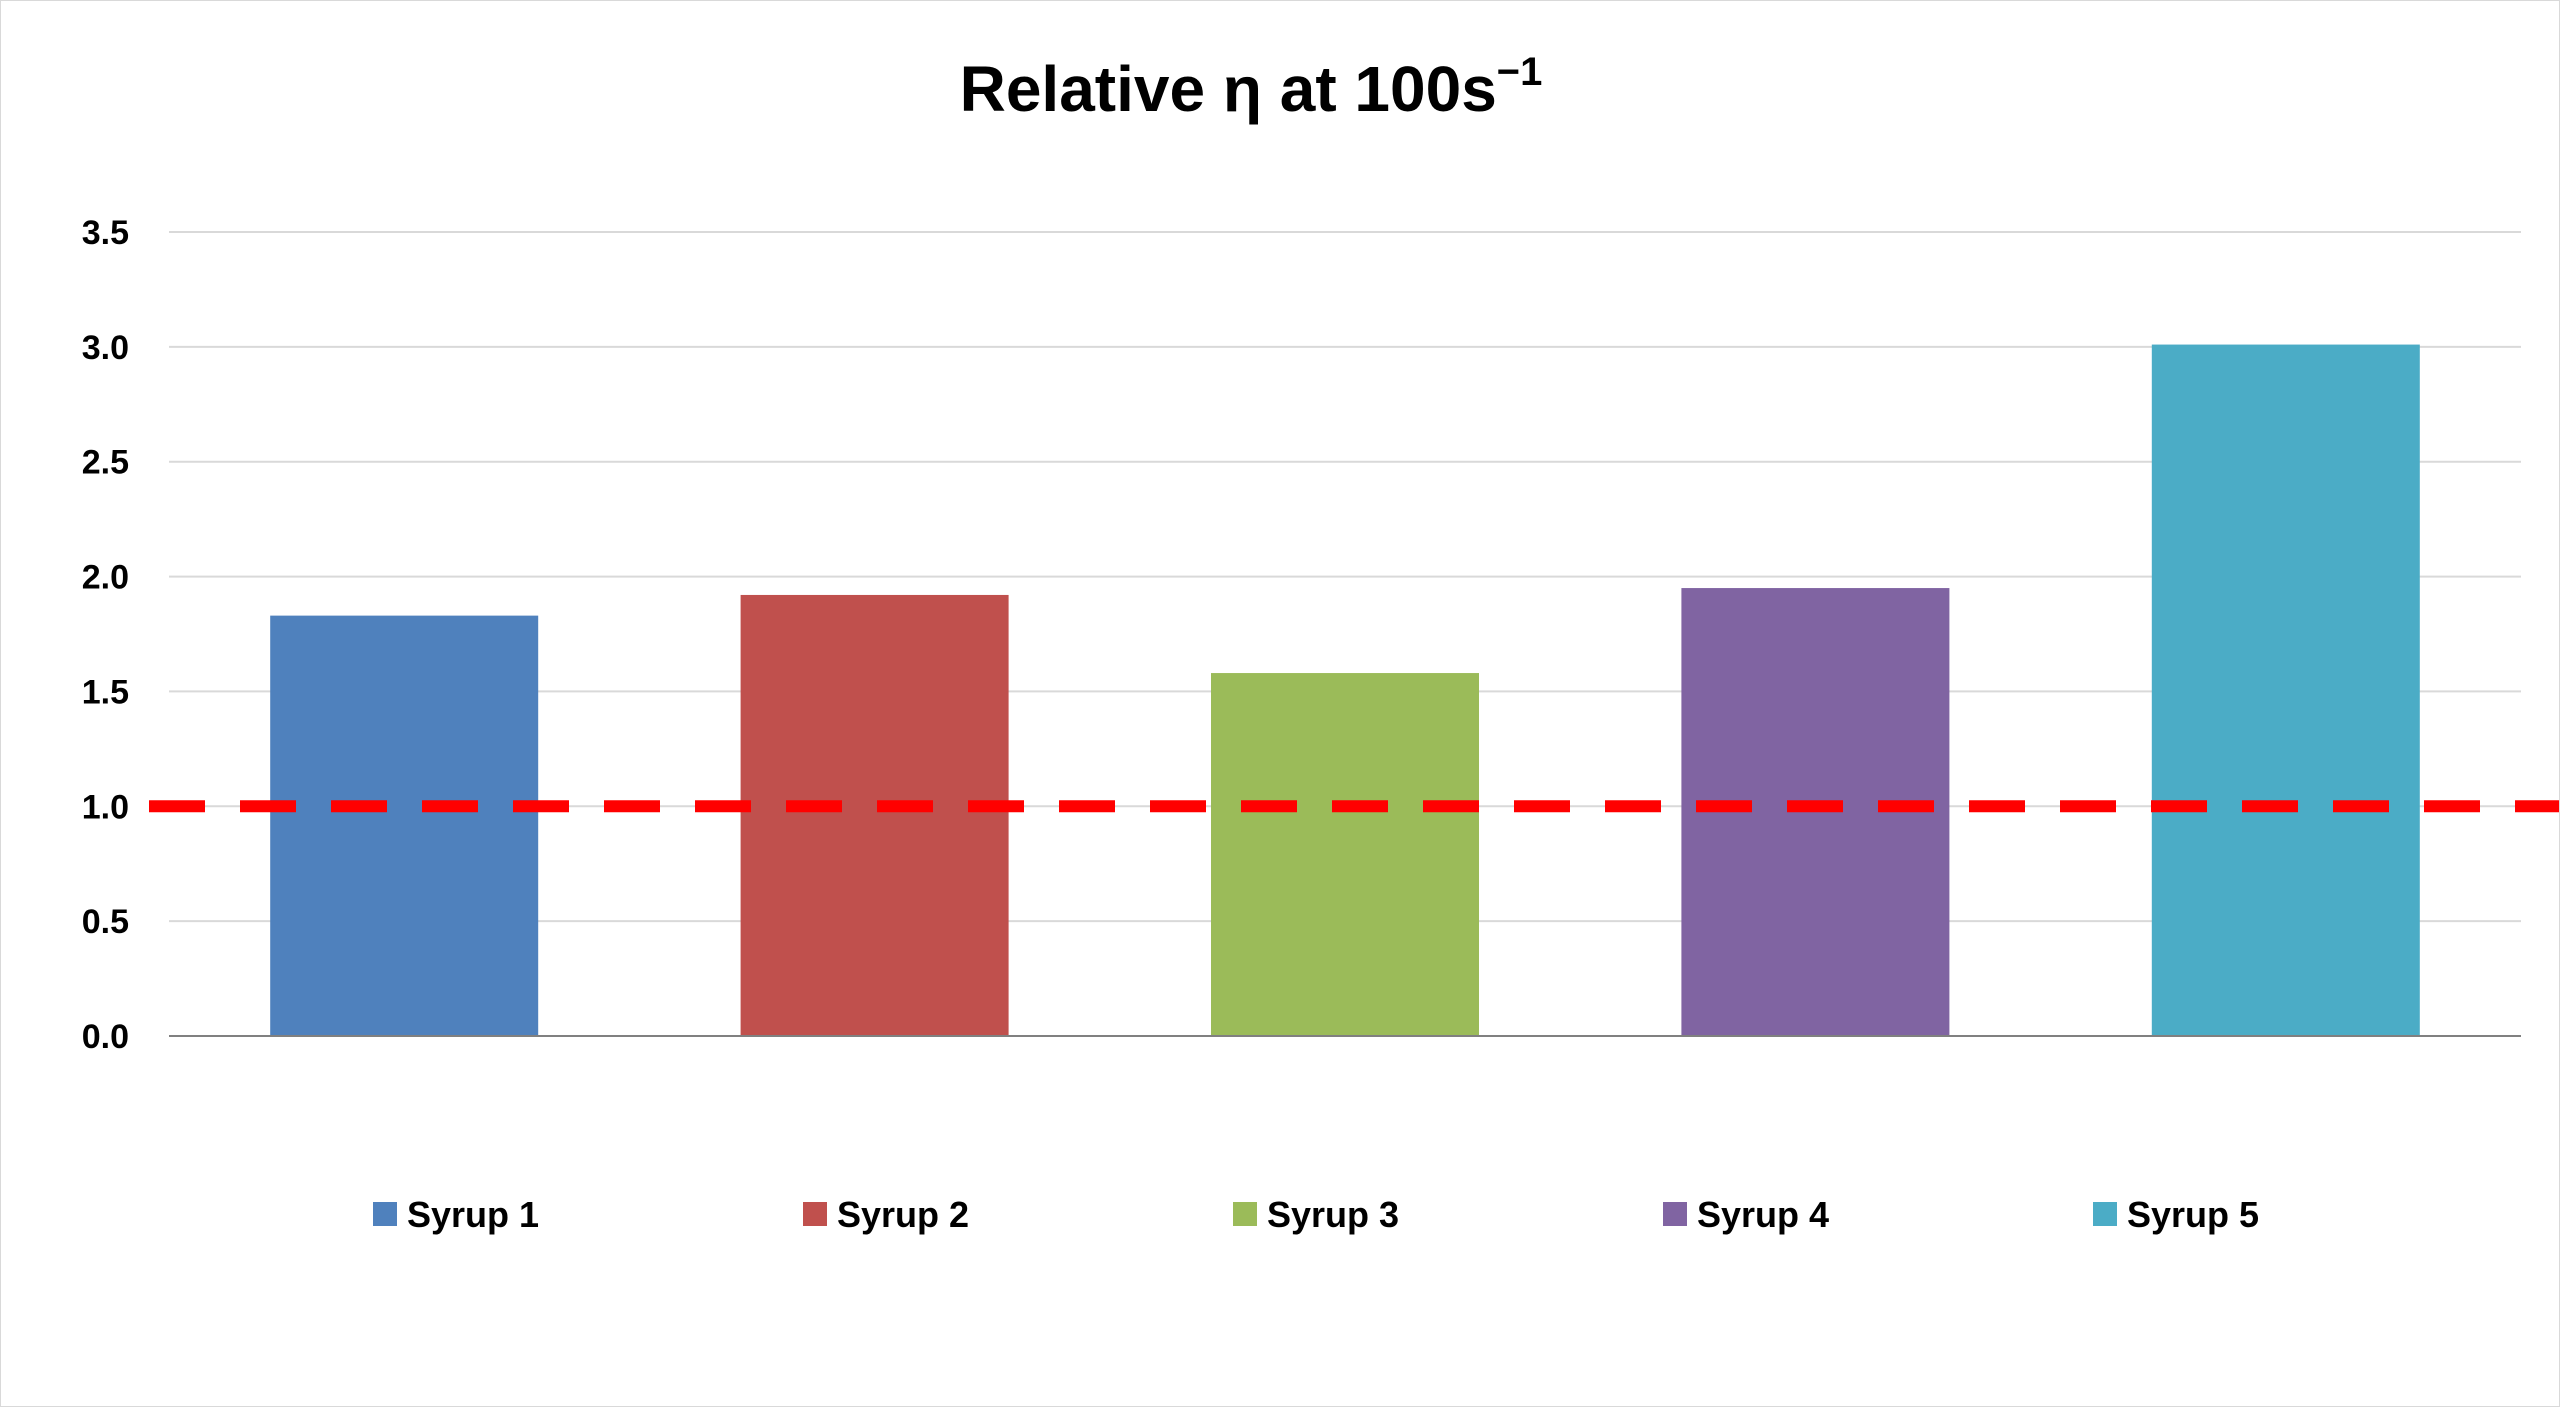 This screenshot has width=2560, height=1407. I want to click on legend-label-2: Syrup 2, so click(903, 1214).